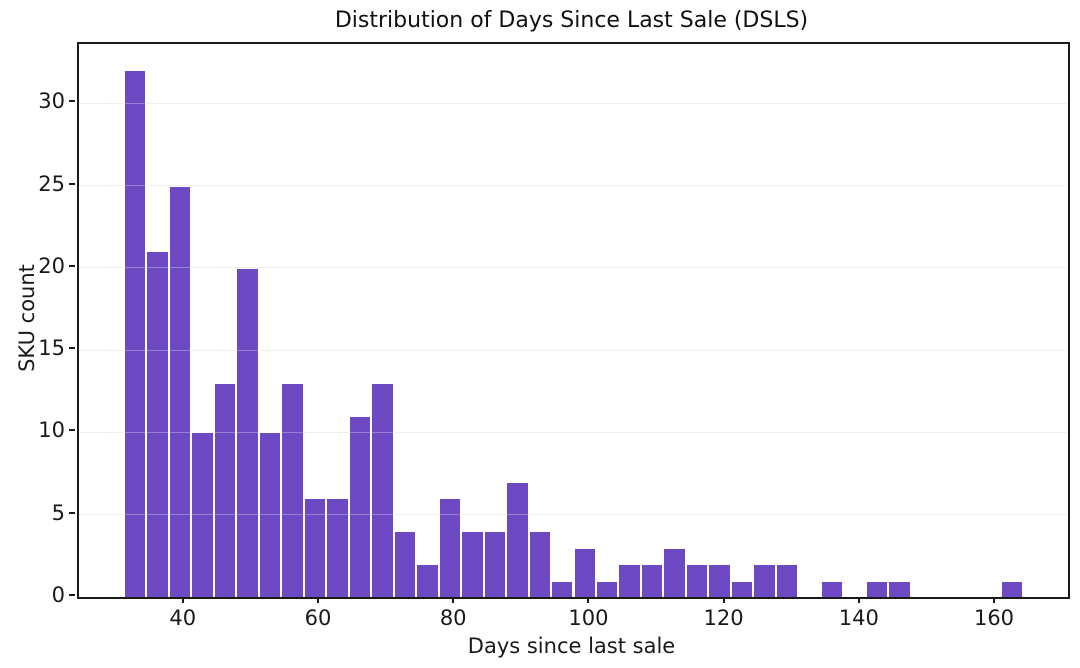 This screenshot has width=1080, height=668. I want to click on y-axis-label: SKU count, so click(27, 318).